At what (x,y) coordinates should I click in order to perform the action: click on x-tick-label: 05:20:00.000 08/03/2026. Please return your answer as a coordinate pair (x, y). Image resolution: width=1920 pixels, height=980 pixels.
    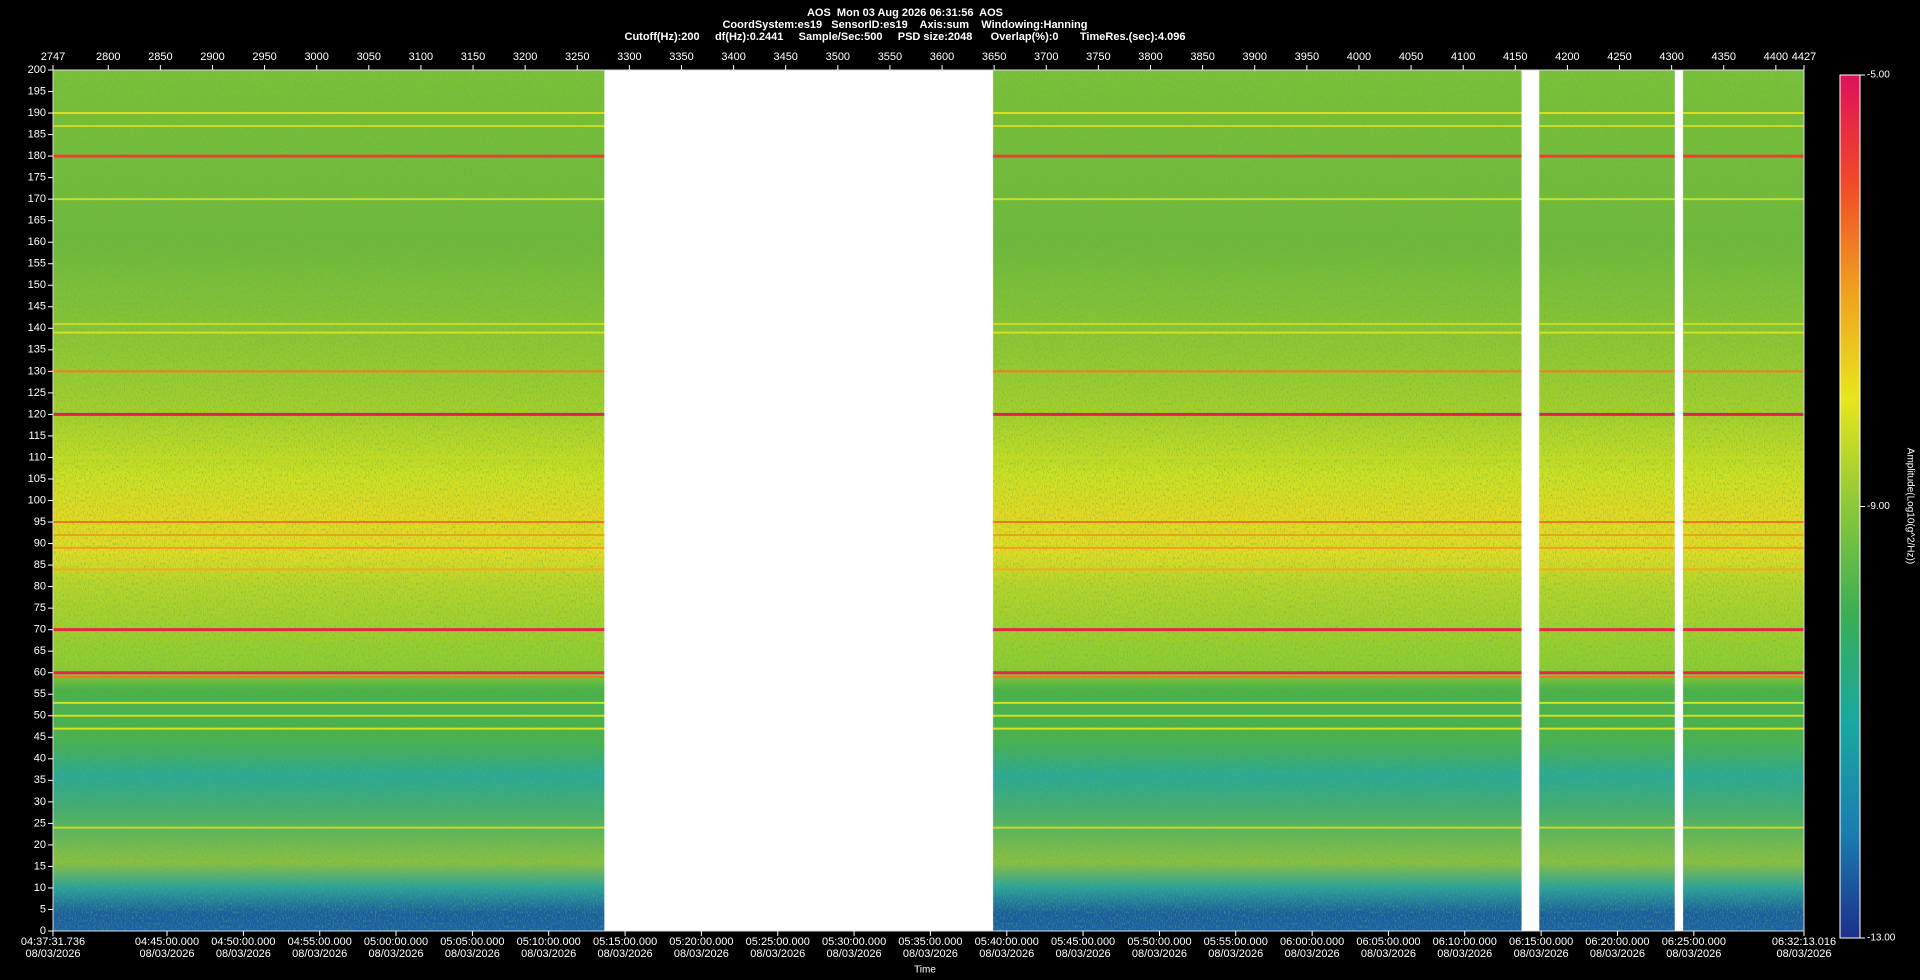
    Looking at the image, I should click on (701, 948).